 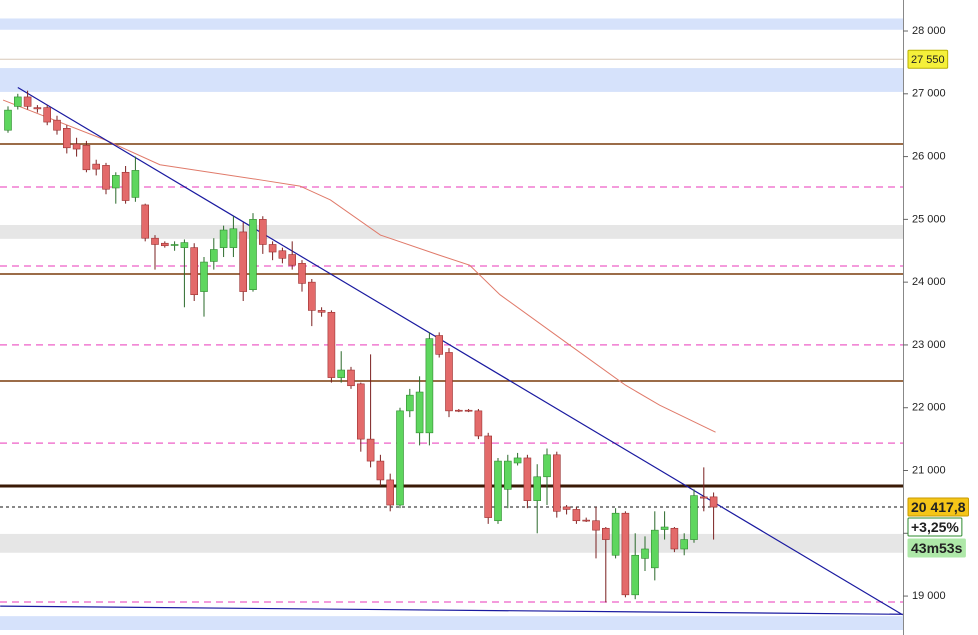 I want to click on trendline, so click(x=451, y=610).